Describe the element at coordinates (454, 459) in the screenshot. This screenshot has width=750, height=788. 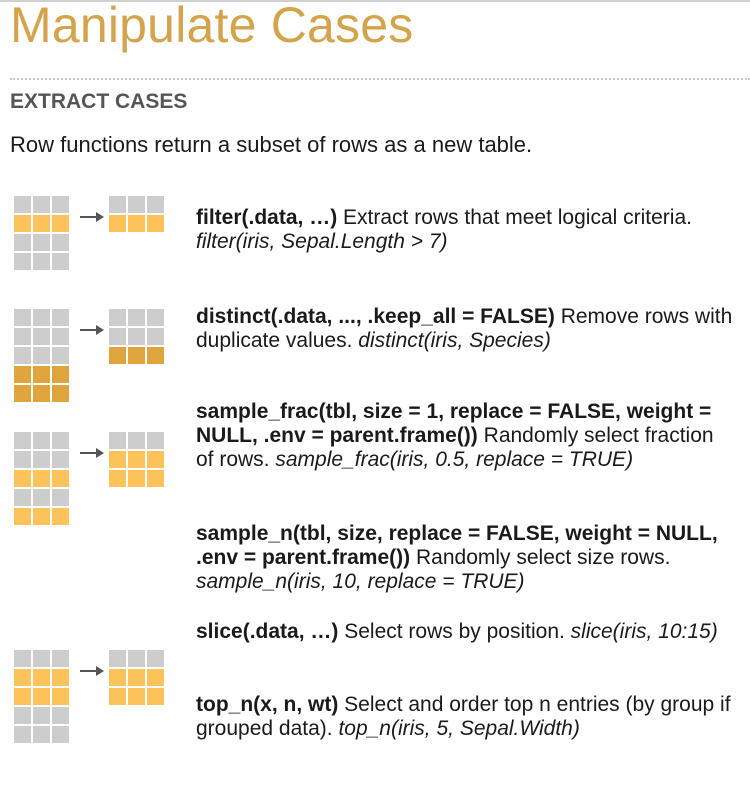
I see `function-example: sample_frac(iris, 0.5, replace = TRUE)` at that location.